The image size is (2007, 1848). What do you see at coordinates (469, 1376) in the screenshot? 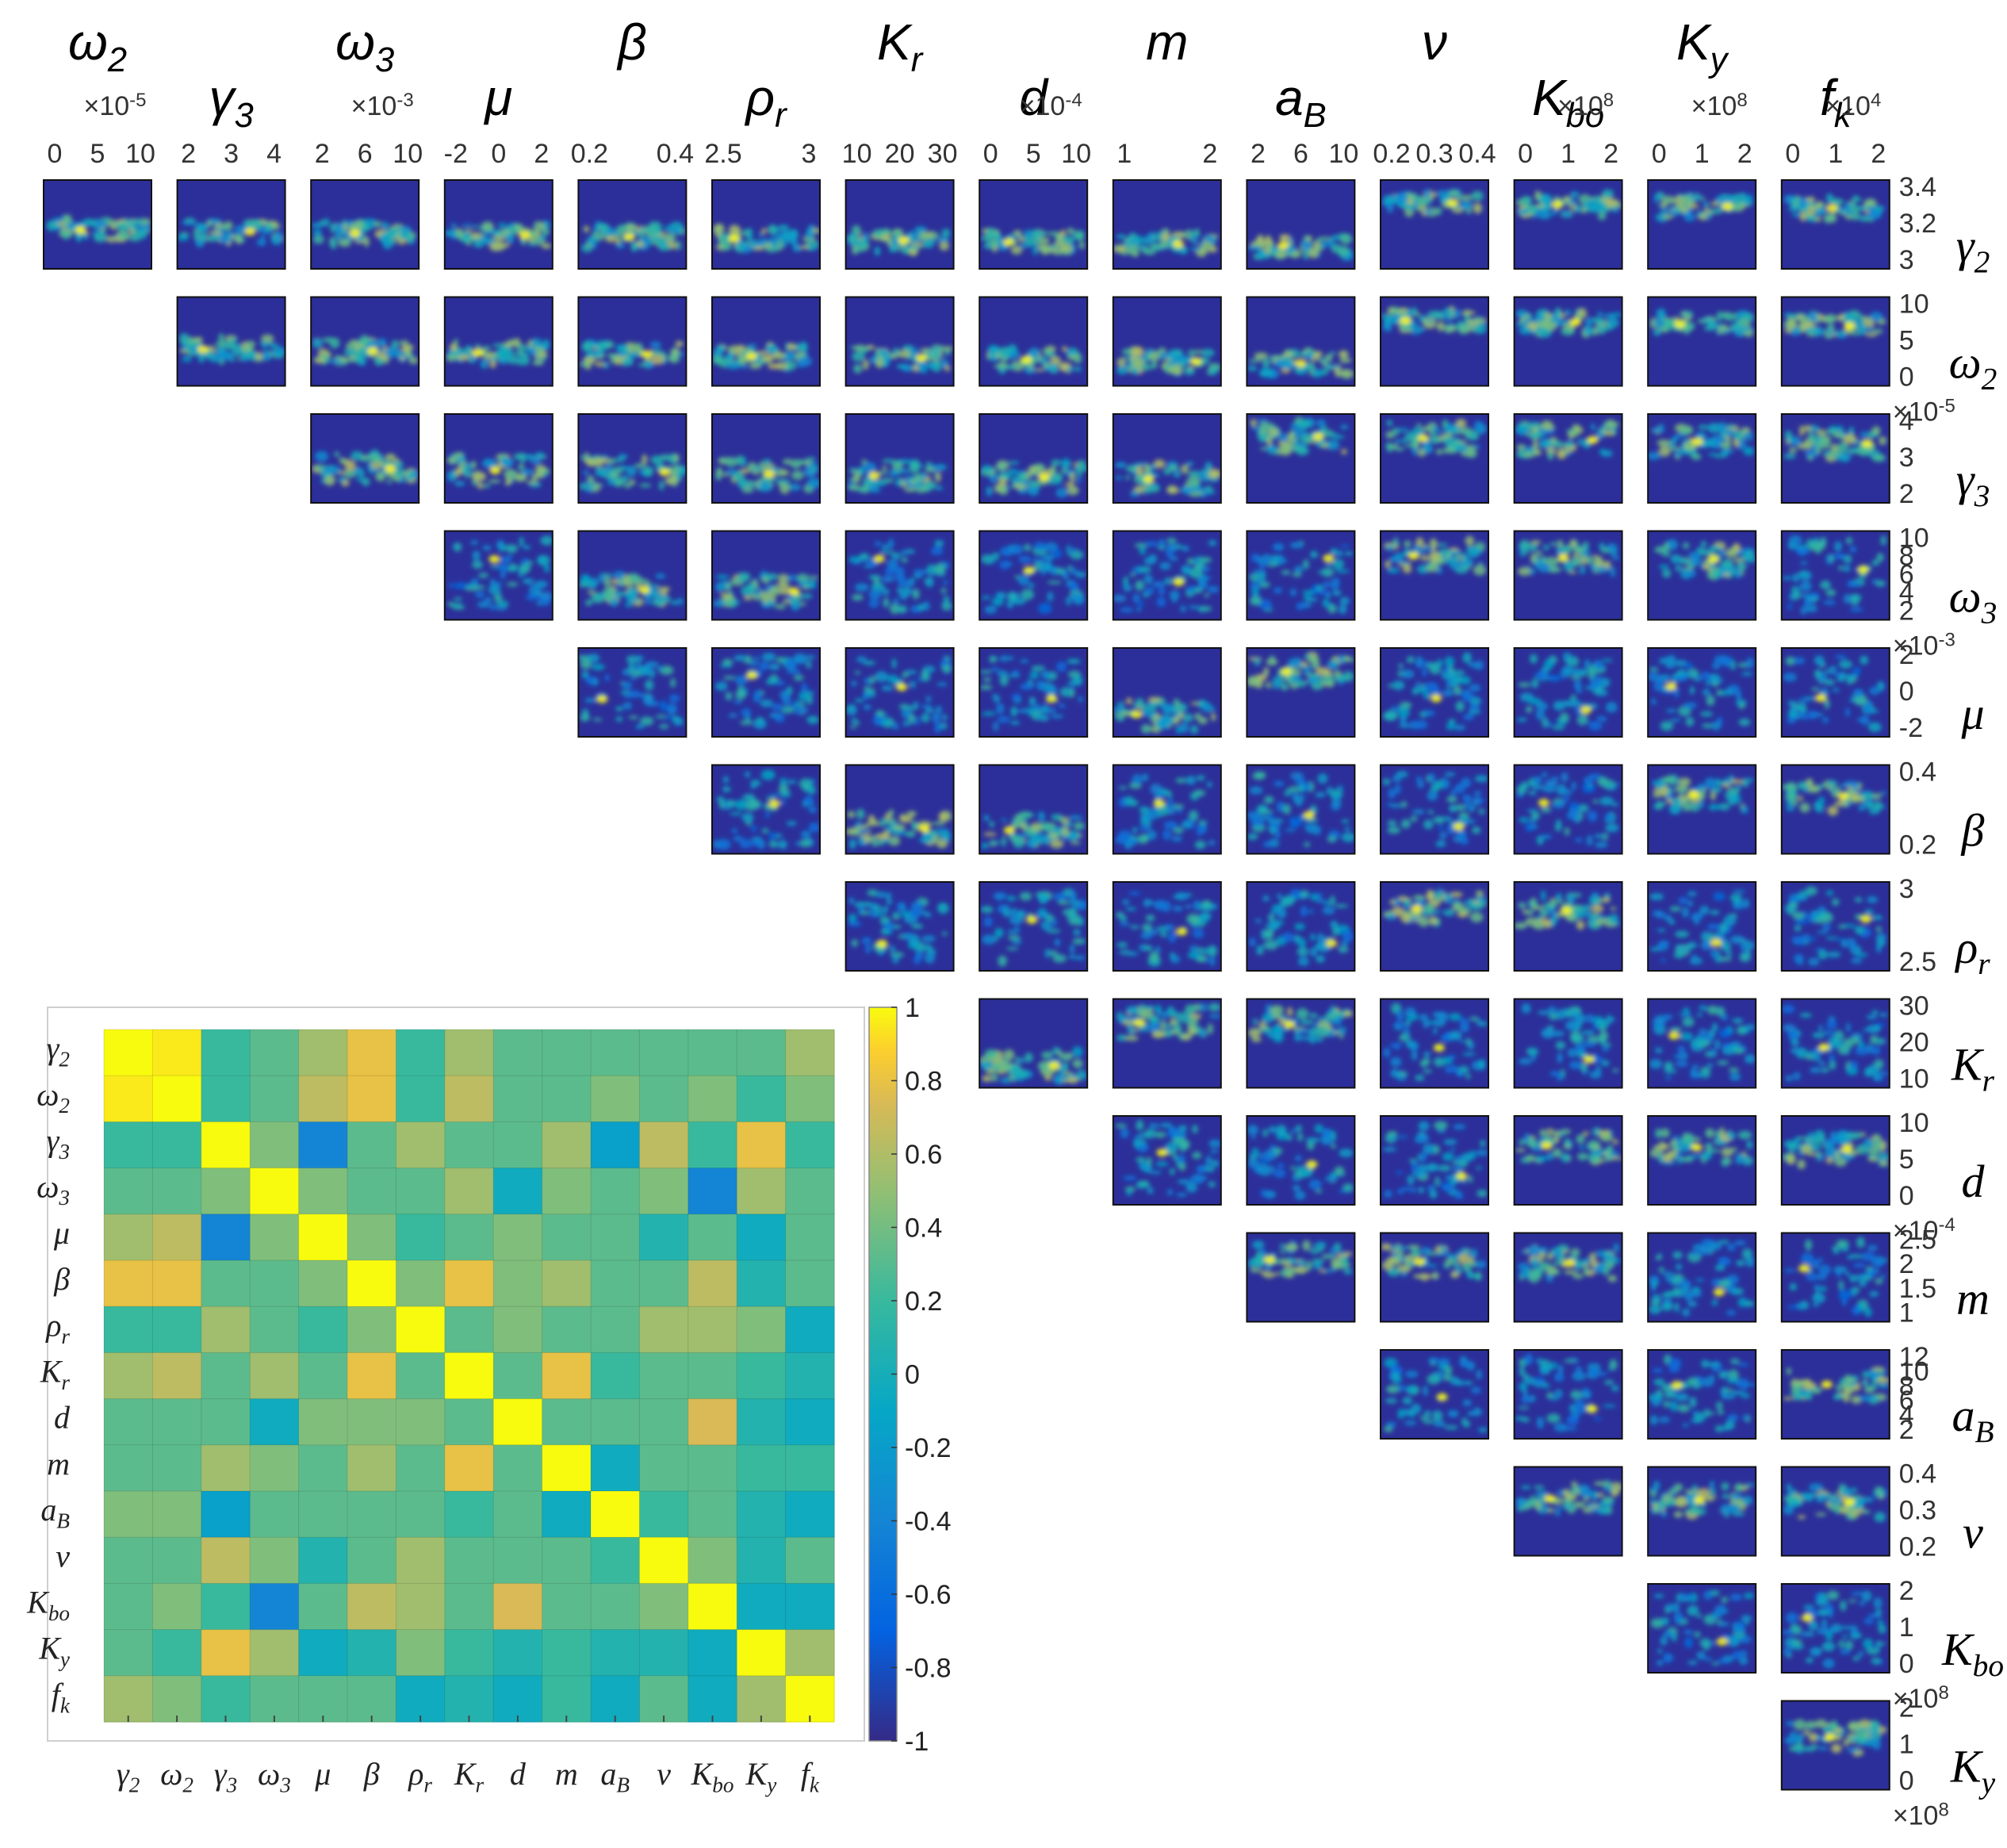
I see `correlation-cells` at bounding box center [469, 1376].